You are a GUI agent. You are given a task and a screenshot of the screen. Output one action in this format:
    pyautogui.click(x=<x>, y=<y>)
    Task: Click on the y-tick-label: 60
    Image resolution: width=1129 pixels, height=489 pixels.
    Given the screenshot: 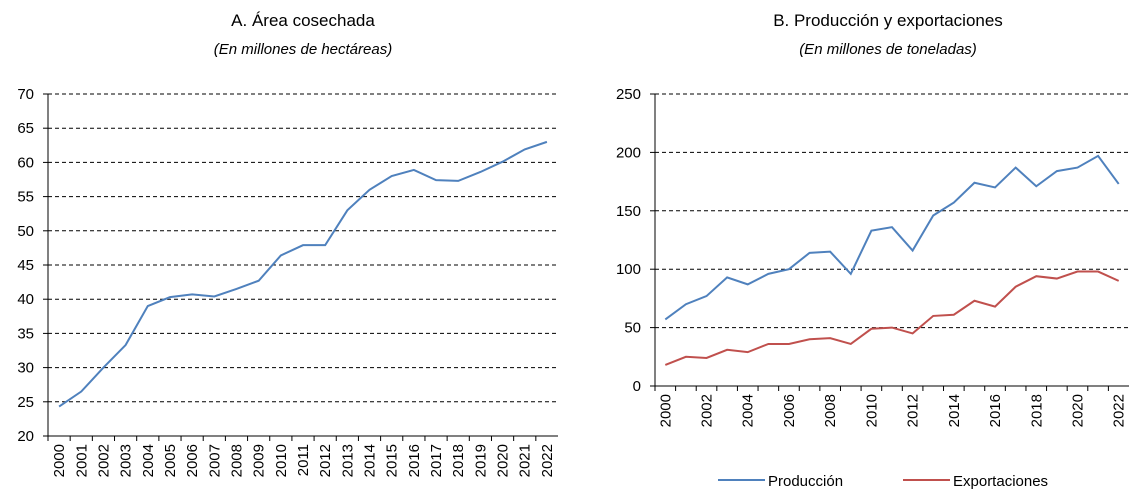 What is the action you would take?
    pyautogui.click(x=25, y=162)
    